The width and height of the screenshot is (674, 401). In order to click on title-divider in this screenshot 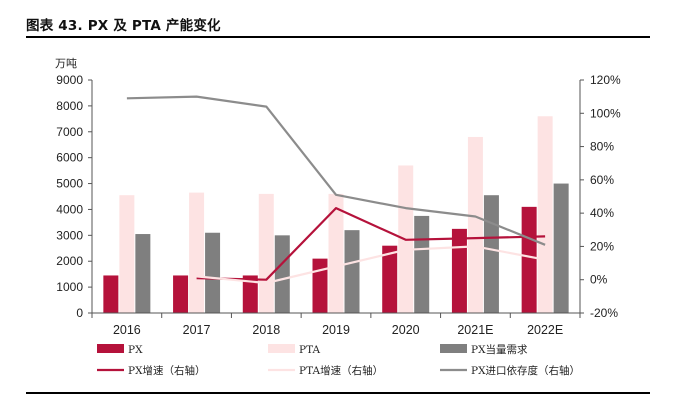, I will do `click(338, 37)`.